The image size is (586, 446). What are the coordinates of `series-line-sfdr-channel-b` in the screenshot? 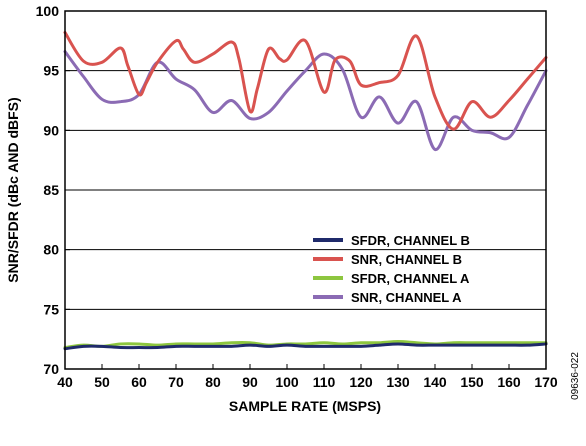 It's located at (305, 346).